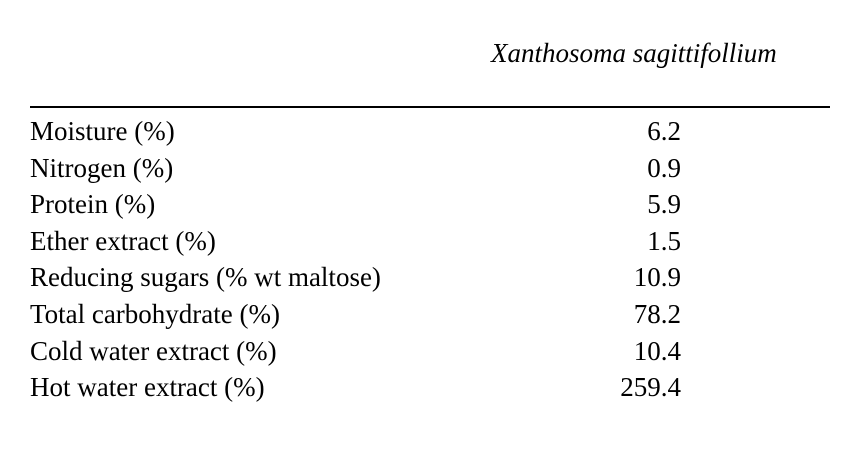  I want to click on row-value: 6.2, so click(664, 131).